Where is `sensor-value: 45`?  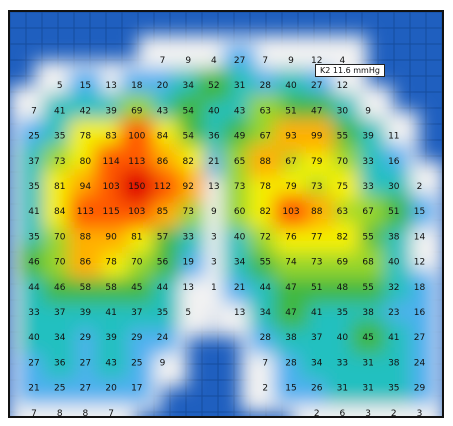
sensor-value: 45 is located at coordinates (367, 338).